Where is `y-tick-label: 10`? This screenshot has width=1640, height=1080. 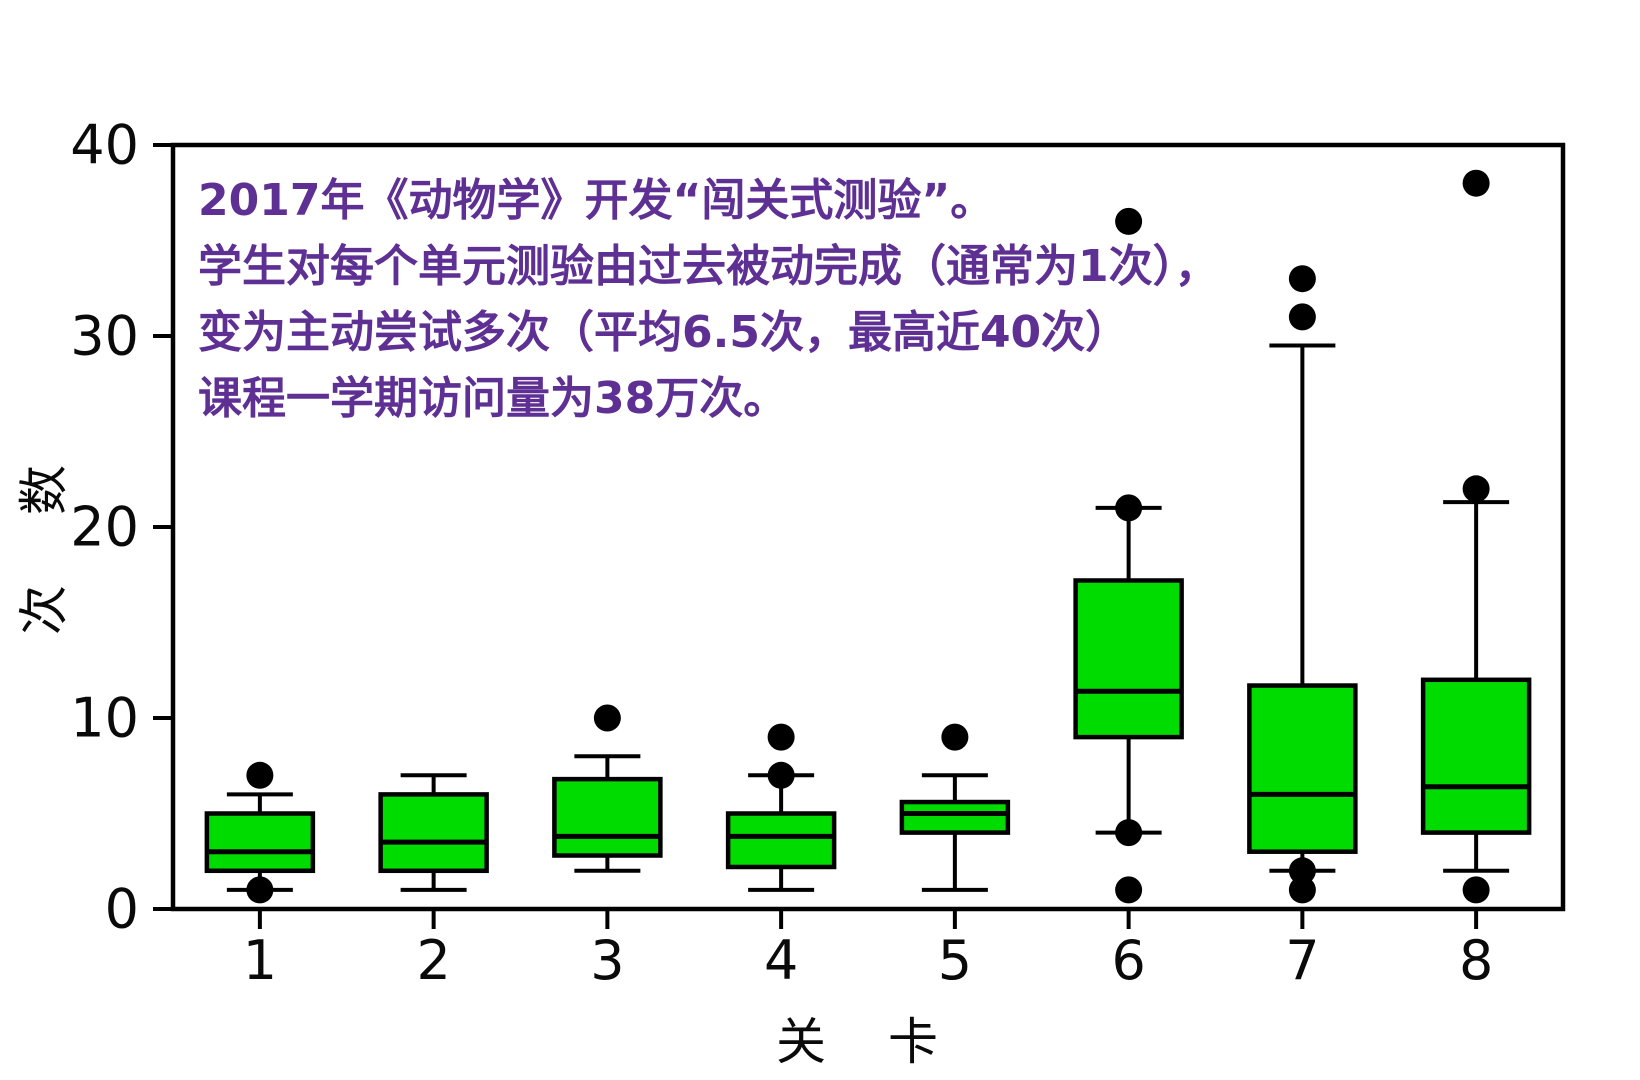 y-tick-label: 10 is located at coordinates (104, 718).